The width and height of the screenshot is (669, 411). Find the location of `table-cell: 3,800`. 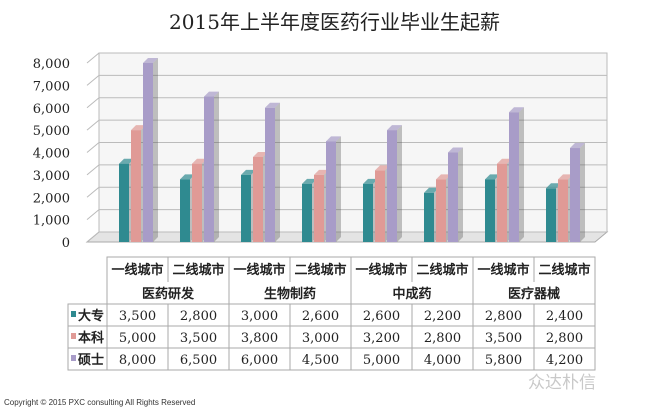

table-cell: 3,800 is located at coordinates (259, 338).